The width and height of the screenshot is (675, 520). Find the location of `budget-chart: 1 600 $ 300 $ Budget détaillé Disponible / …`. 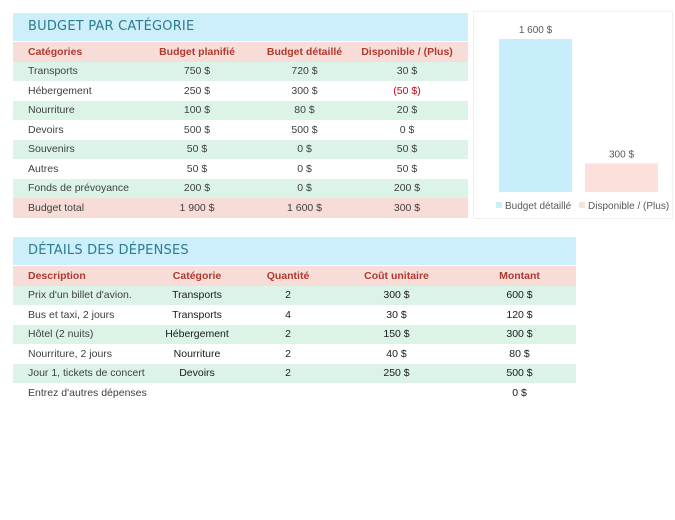

budget-chart: 1 600 $ 300 $ Budget détaillé Disponible / … is located at coordinates (573, 115).